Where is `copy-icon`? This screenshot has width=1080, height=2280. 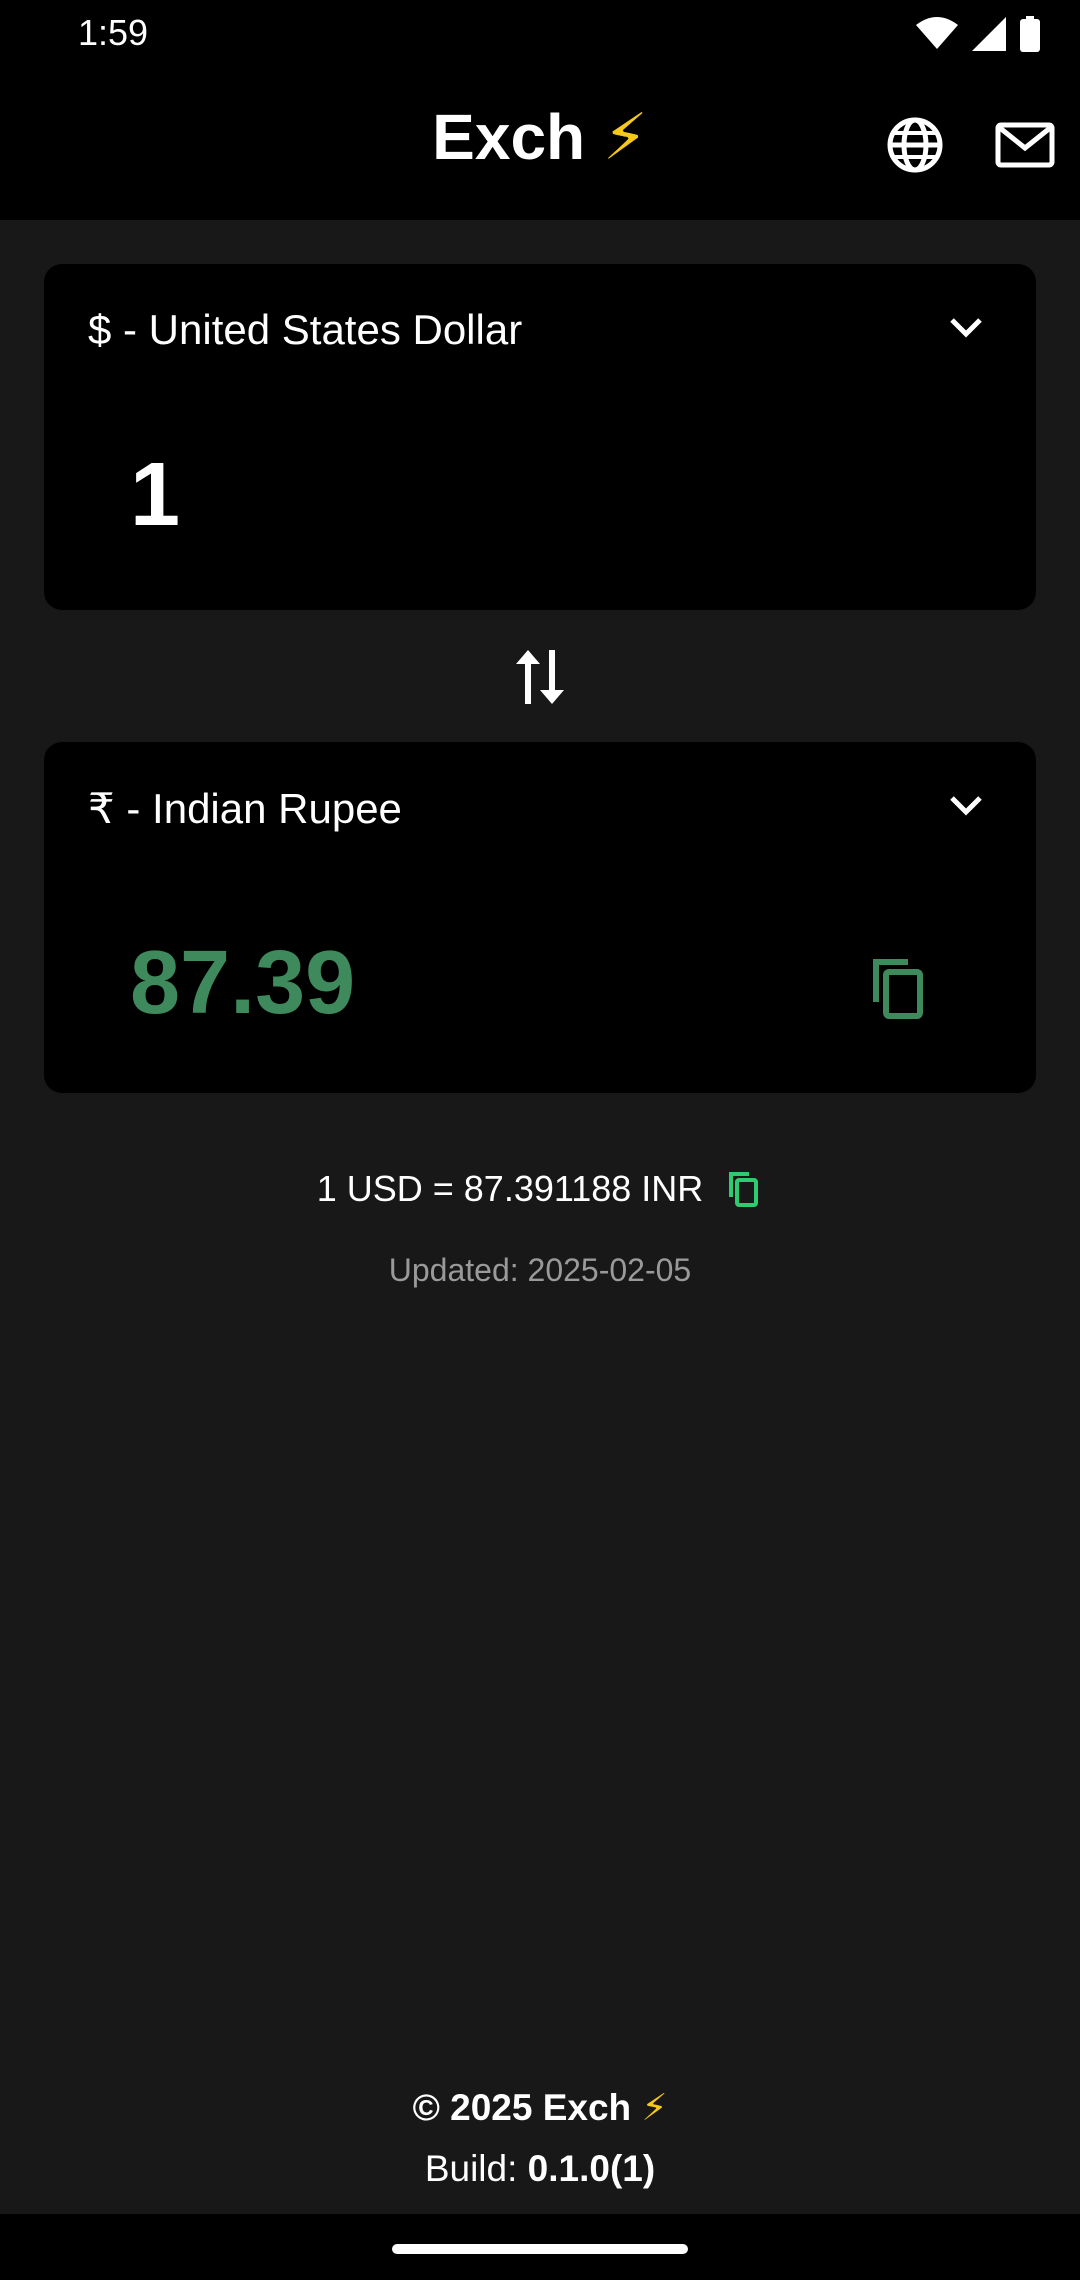 copy-icon is located at coordinates (898, 988).